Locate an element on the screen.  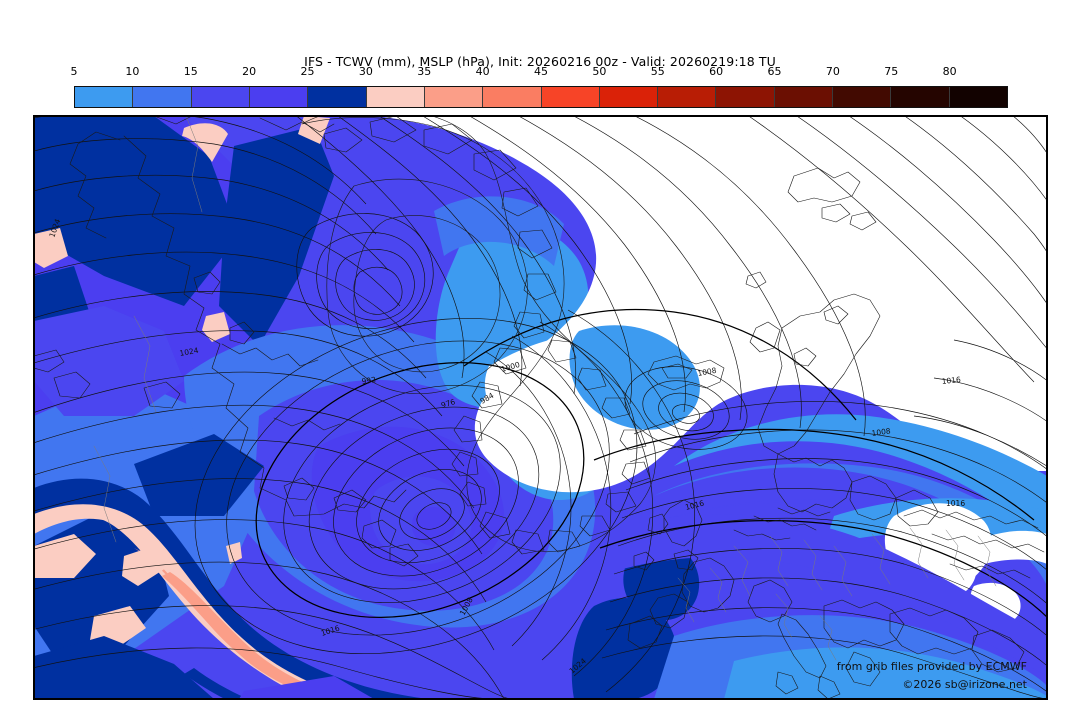
colorbar-tick-label: 40 is located at coordinates (482, 71).